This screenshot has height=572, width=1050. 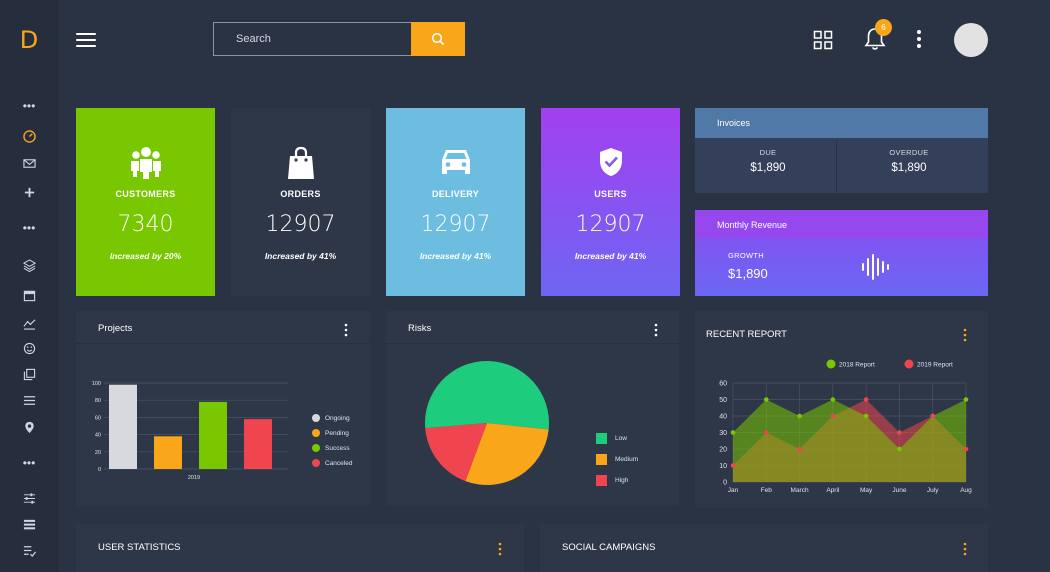 I want to click on due-label: DUE, so click(x=768, y=152).